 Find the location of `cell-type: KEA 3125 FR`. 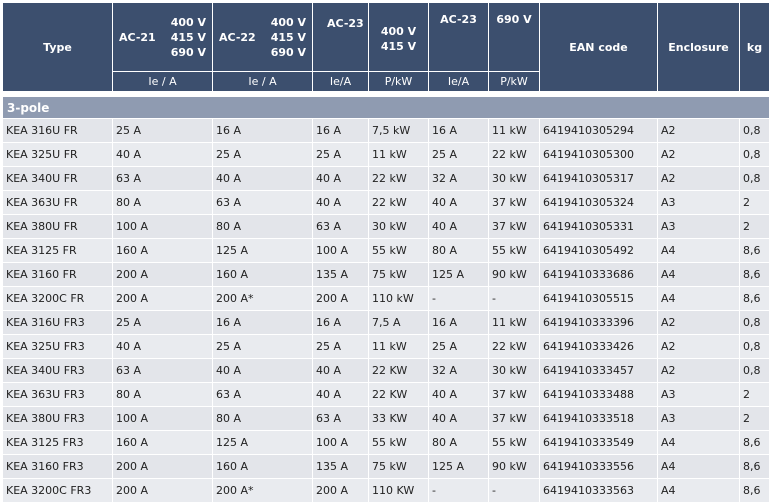

cell-type: KEA 3125 FR is located at coordinates (57, 250).